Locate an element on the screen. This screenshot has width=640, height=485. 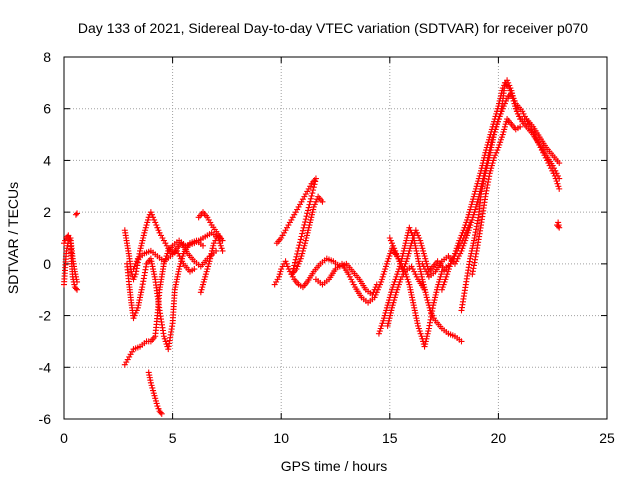
series-s14 is located at coordinates (417, 308).